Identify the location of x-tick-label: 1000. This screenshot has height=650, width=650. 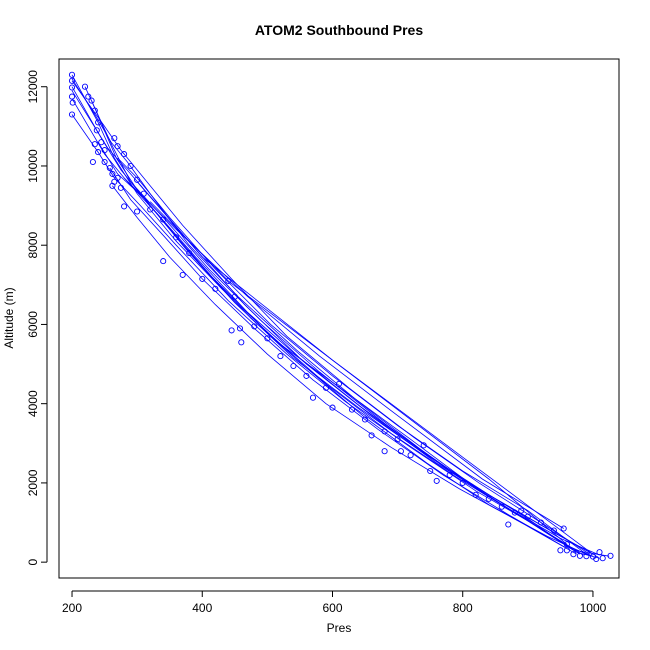
(593, 608).